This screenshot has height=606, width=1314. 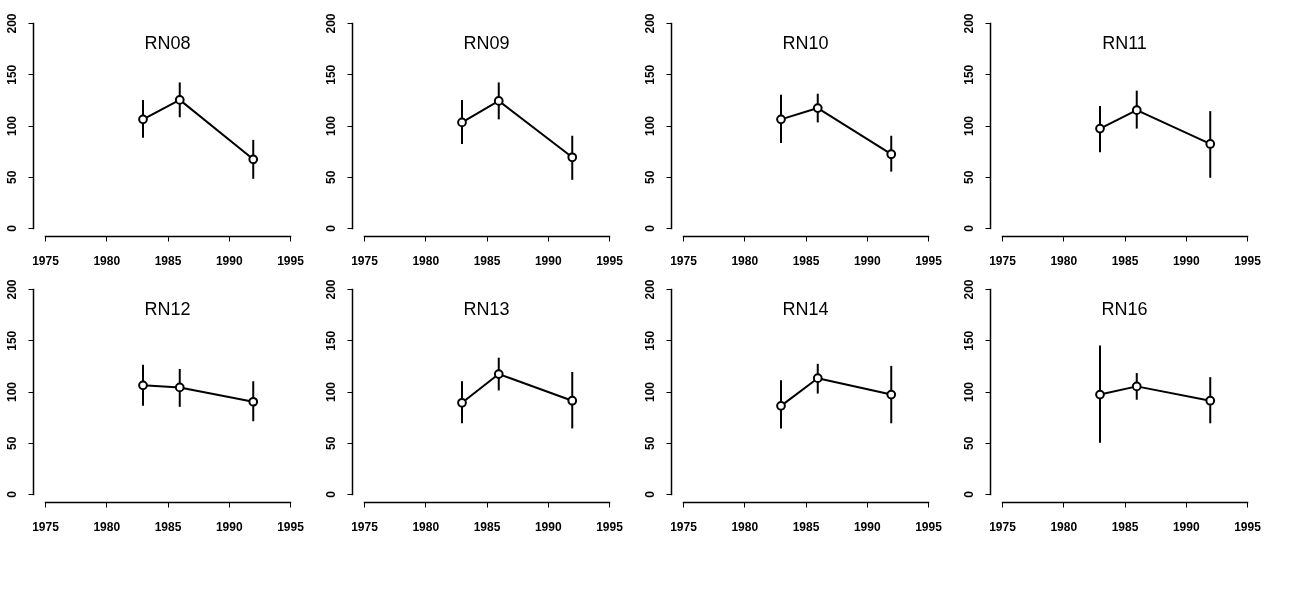 What do you see at coordinates (167, 42) in the screenshot?
I see `text: RN08` at bounding box center [167, 42].